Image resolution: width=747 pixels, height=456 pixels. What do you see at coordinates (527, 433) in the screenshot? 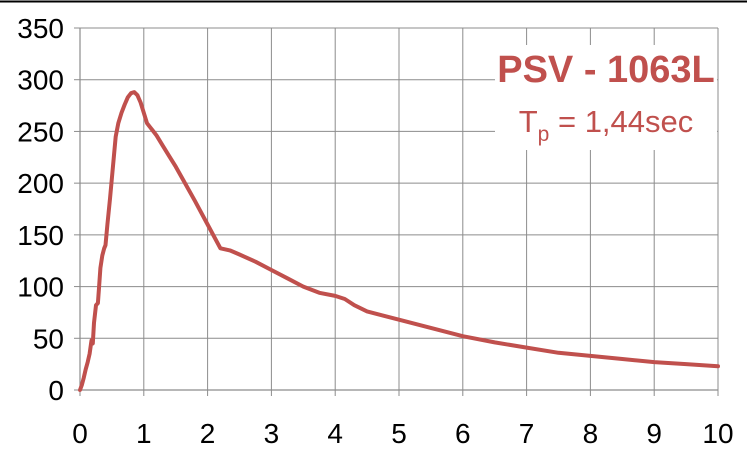
I see `x-tick-label: 7` at bounding box center [527, 433].